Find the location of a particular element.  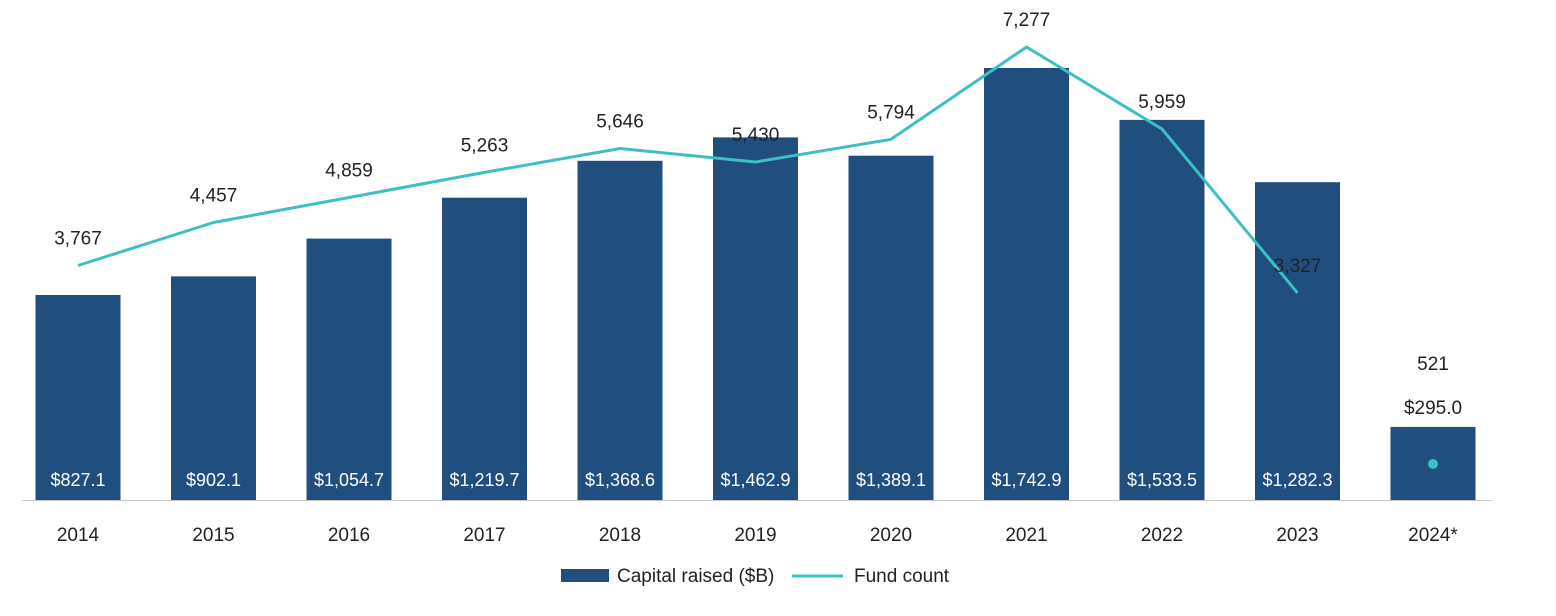

fund-count-label: 5,794 is located at coordinates (891, 112).